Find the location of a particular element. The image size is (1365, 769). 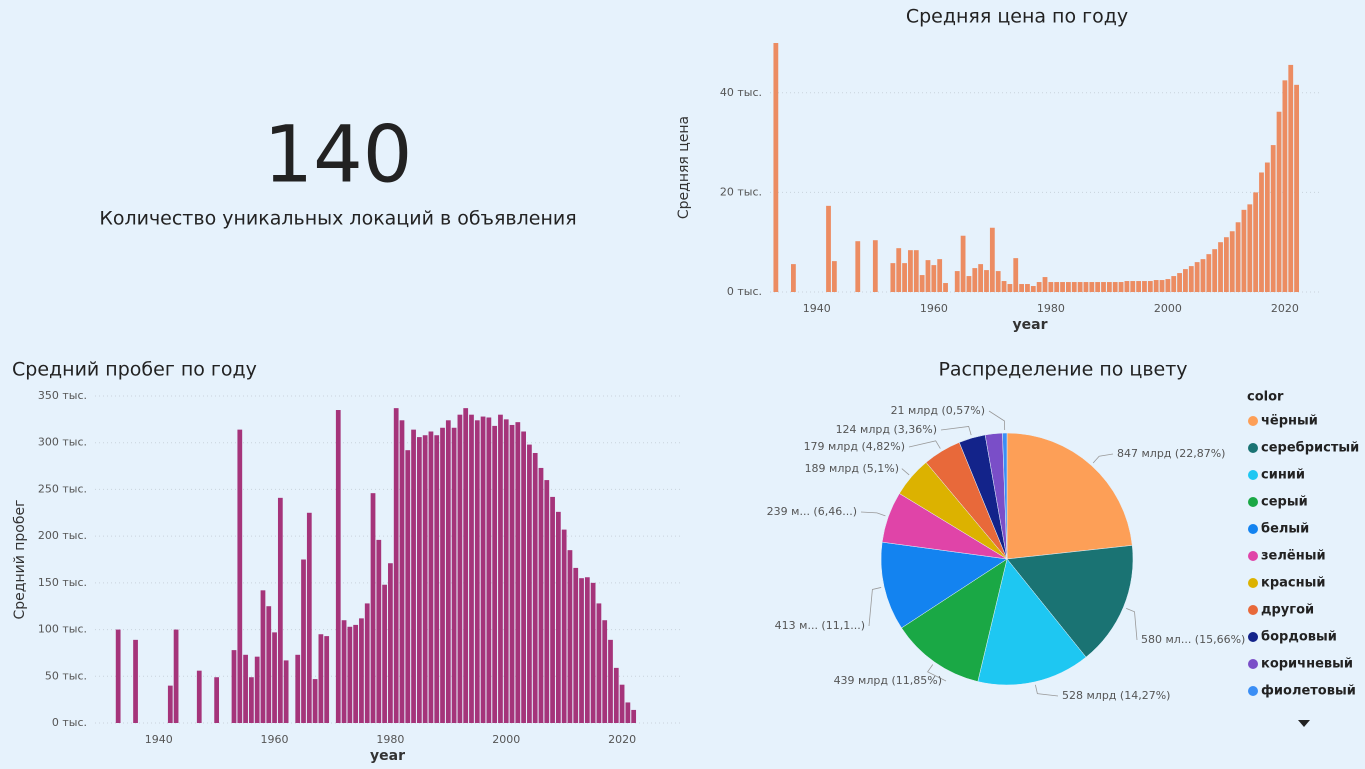

y-tick-label: 20 тыс. is located at coordinates (741, 191).